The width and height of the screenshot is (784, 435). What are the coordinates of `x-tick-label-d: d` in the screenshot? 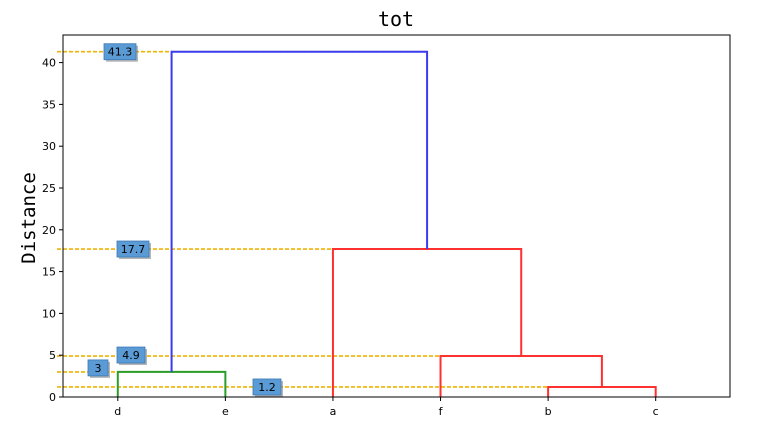 It's located at (117, 411).